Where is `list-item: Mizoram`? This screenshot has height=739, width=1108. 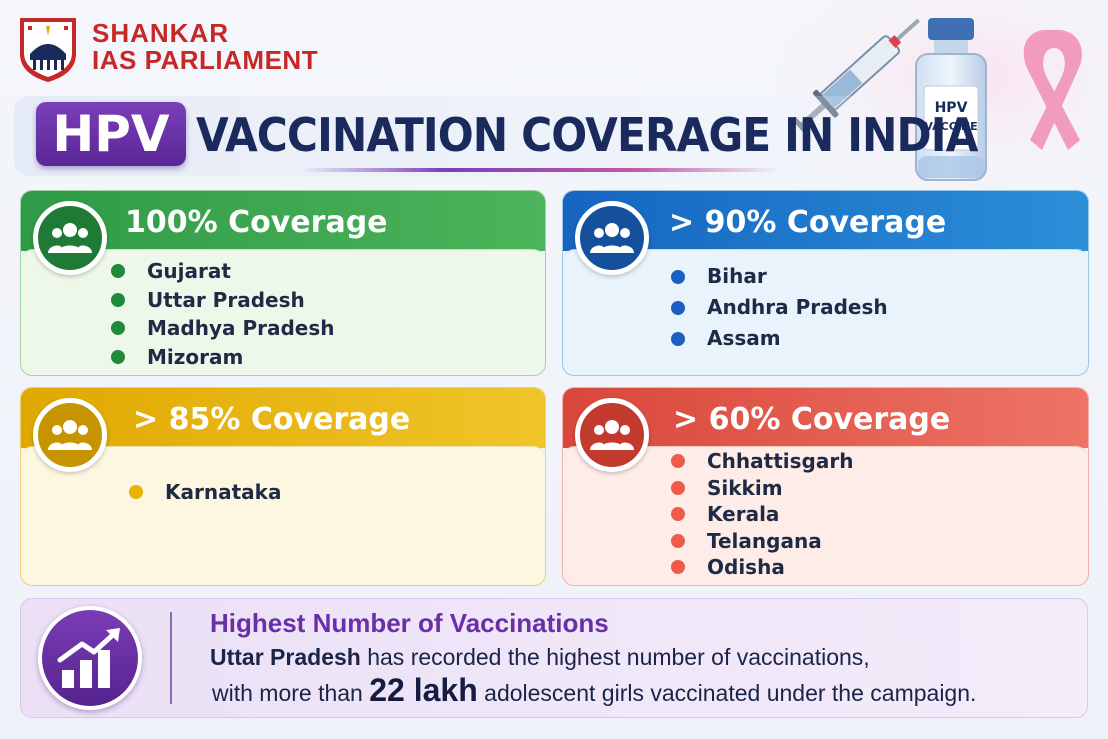
list-item: Mizoram is located at coordinates (223, 357).